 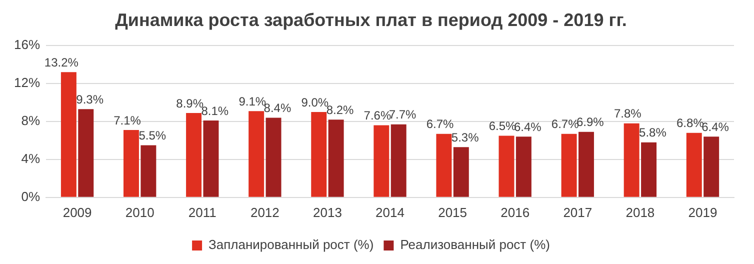 What do you see at coordinates (440, 124) in the screenshot?
I see `data-label: 6.7%` at bounding box center [440, 124].